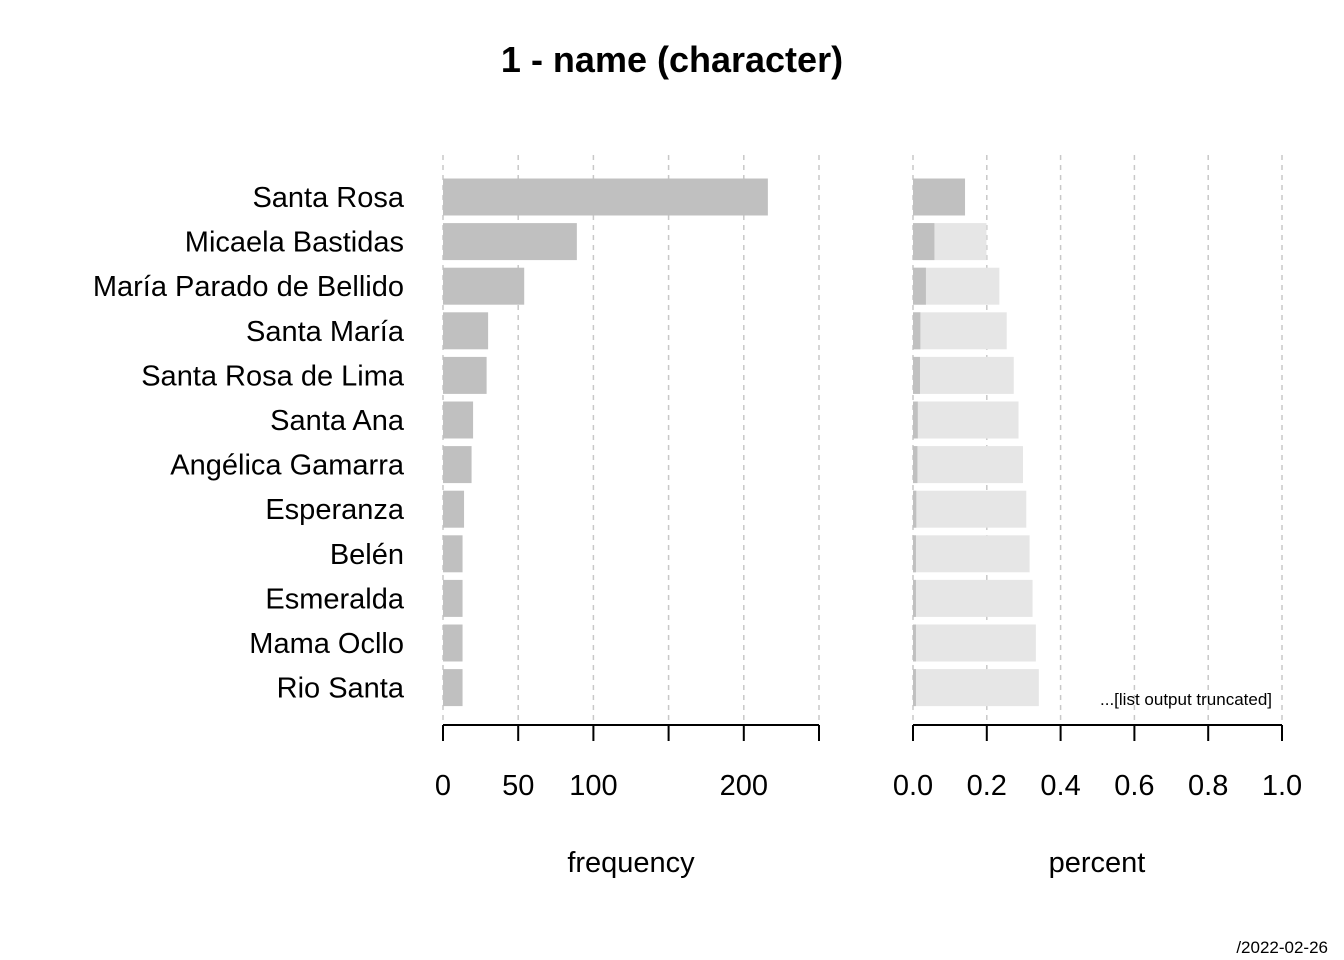 The image size is (1344, 960). What do you see at coordinates (1208, 786) in the screenshot?
I see `percent-tick-label-4: 0.8` at bounding box center [1208, 786].